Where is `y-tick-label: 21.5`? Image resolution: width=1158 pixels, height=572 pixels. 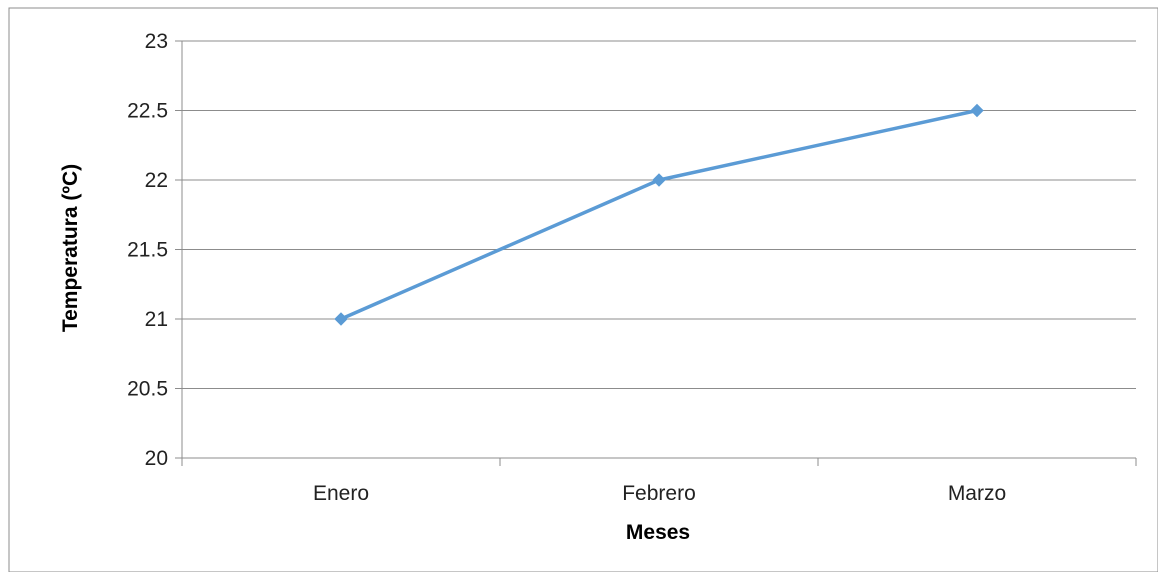 y-tick-label: 21.5 is located at coordinates (147, 250).